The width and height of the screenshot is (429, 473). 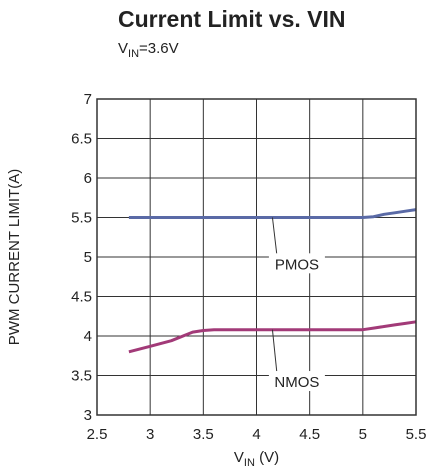 I want to click on y-tick-label: 3, so click(x=88, y=415).